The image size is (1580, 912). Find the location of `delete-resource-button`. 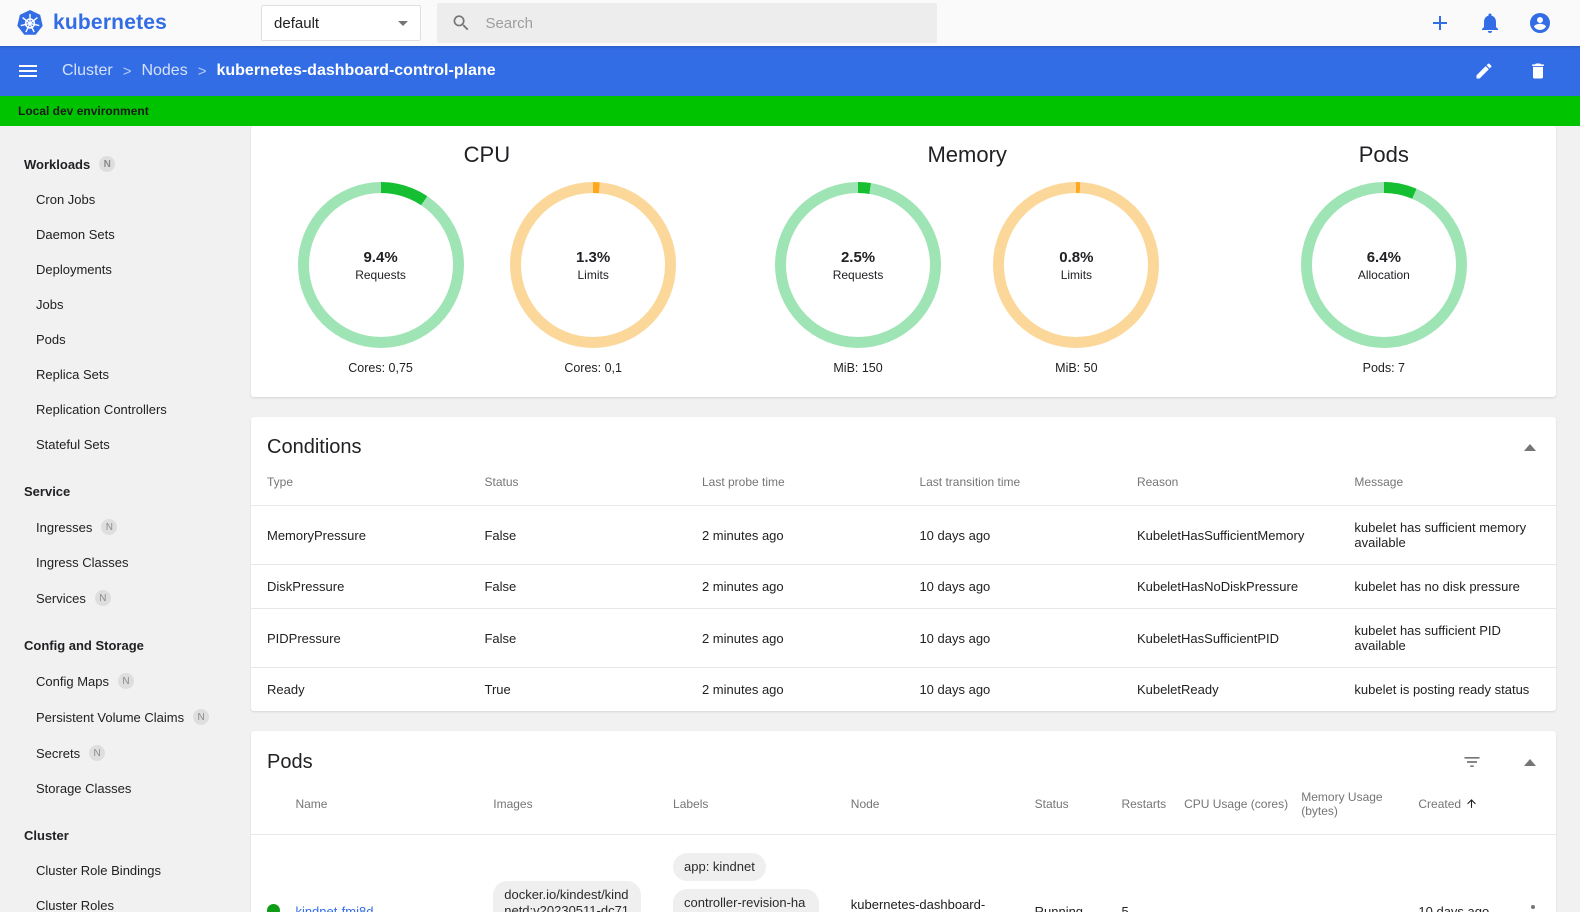

delete-resource-button is located at coordinates (1538, 71).